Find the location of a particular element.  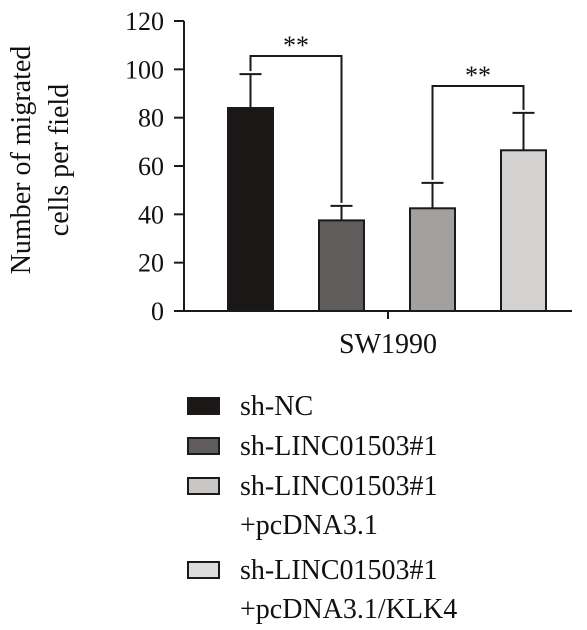

y-tick-label: 20 is located at coordinates (151, 263).